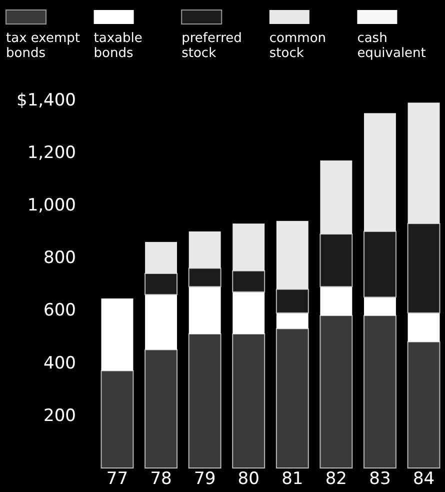 The width and height of the screenshot is (445, 492). I want to click on x-tick-label: 82, so click(336, 479).